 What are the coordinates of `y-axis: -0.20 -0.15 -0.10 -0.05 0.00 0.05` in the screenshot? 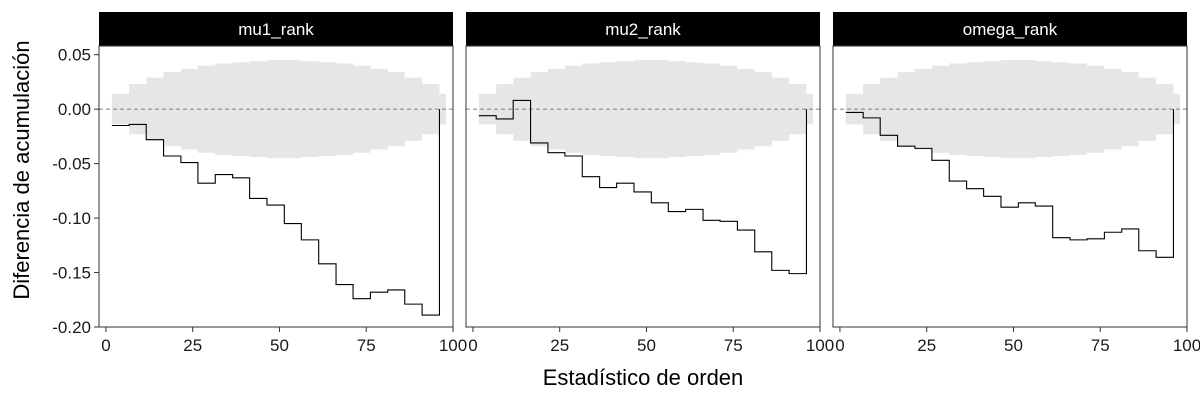 It's located at (75, 191).